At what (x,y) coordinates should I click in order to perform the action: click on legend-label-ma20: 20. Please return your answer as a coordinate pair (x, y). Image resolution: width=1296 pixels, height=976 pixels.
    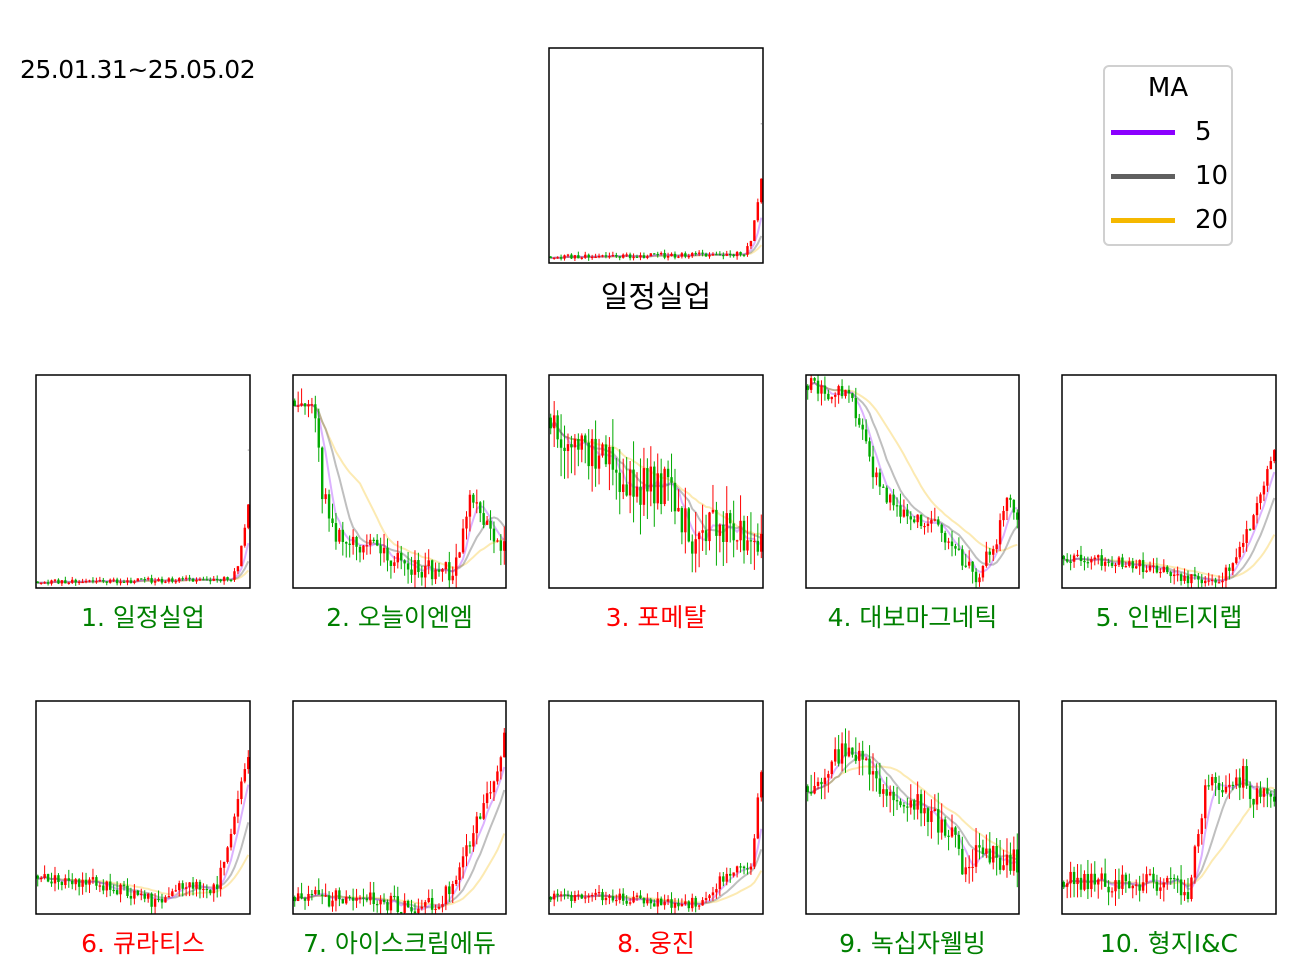
    Looking at the image, I should click on (1212, 220).